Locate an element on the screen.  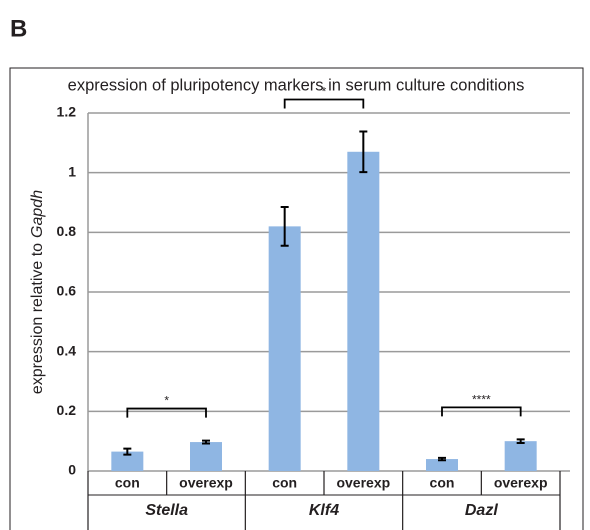
y-tick-label: 0.6 is located at coordinates (67, 291).